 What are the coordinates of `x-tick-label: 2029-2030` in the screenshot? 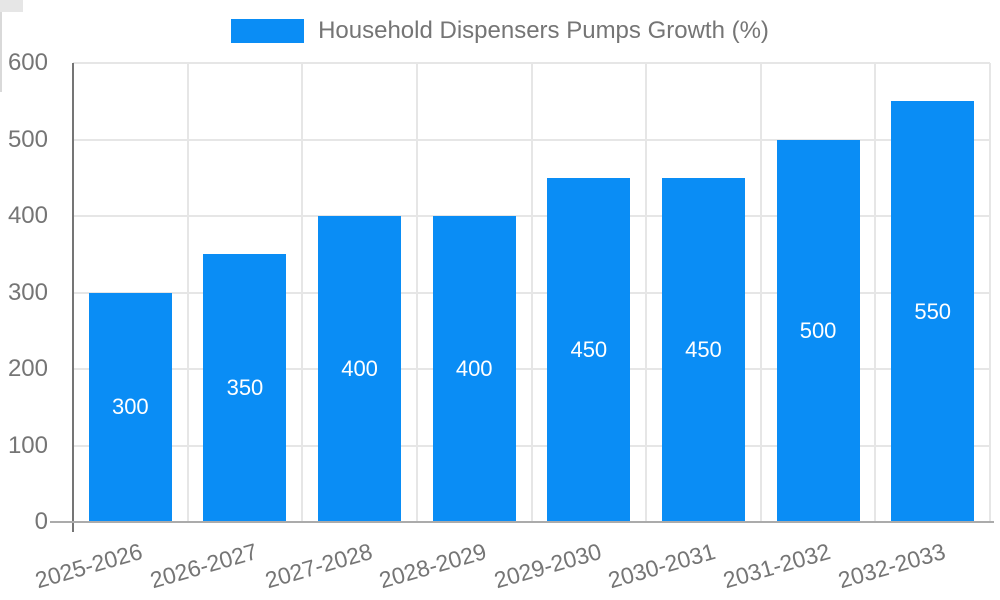 It's located at (547, 566).